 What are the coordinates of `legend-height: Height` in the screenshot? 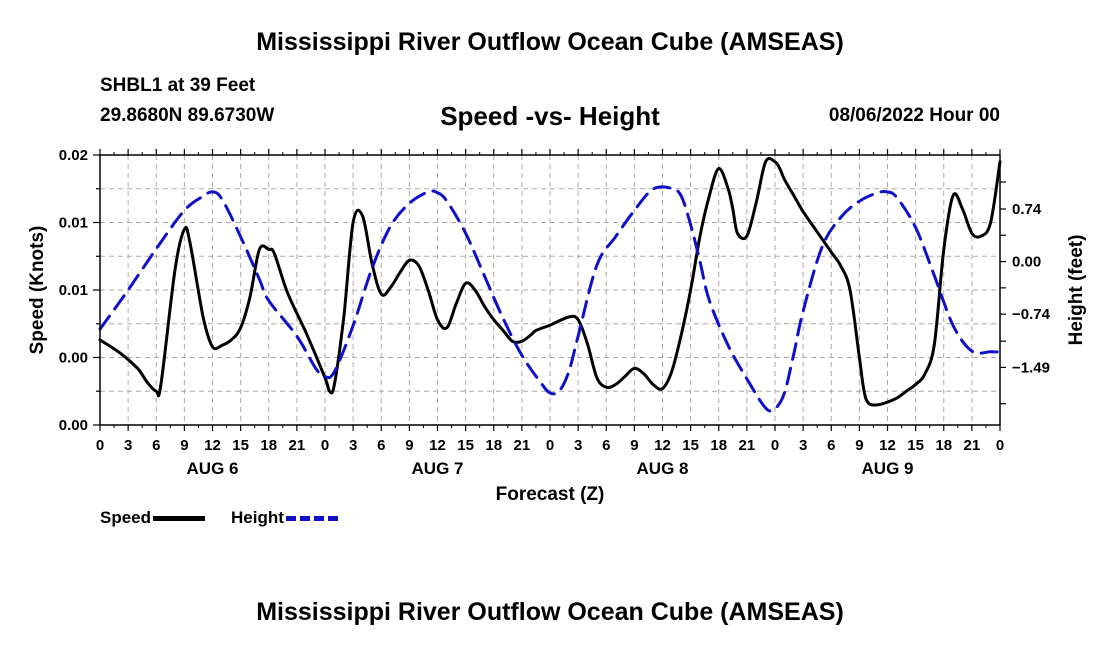 It's located at (284, 518).